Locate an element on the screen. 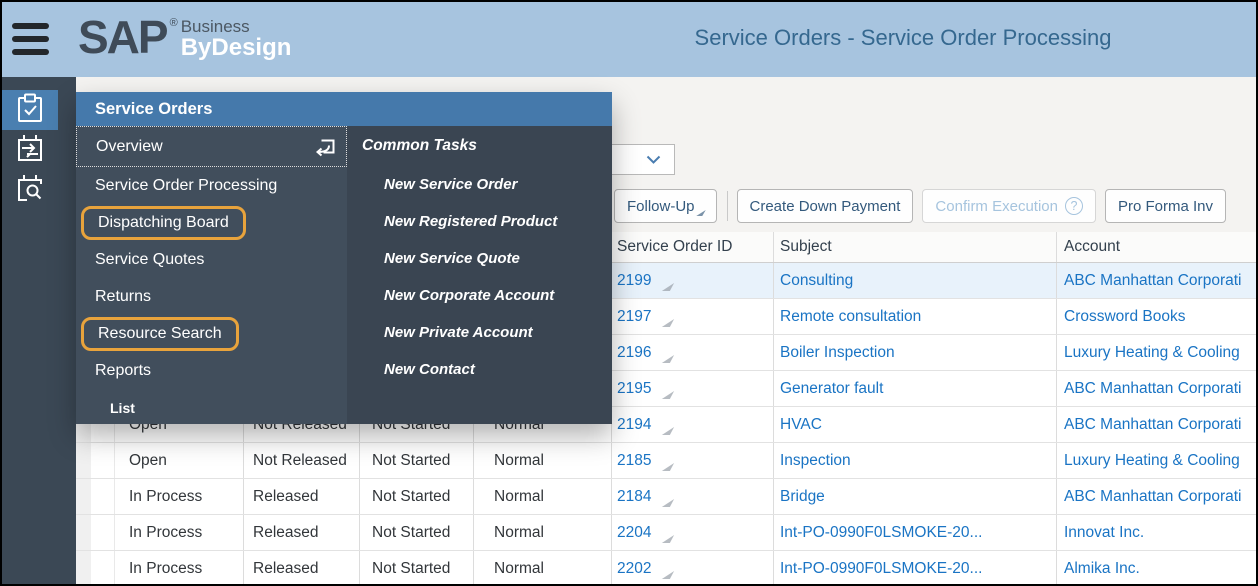 The height and width of the screenshot is (586, 1258). create-down-payment-button: Create Down Payment is located at coordinates (825, 206).